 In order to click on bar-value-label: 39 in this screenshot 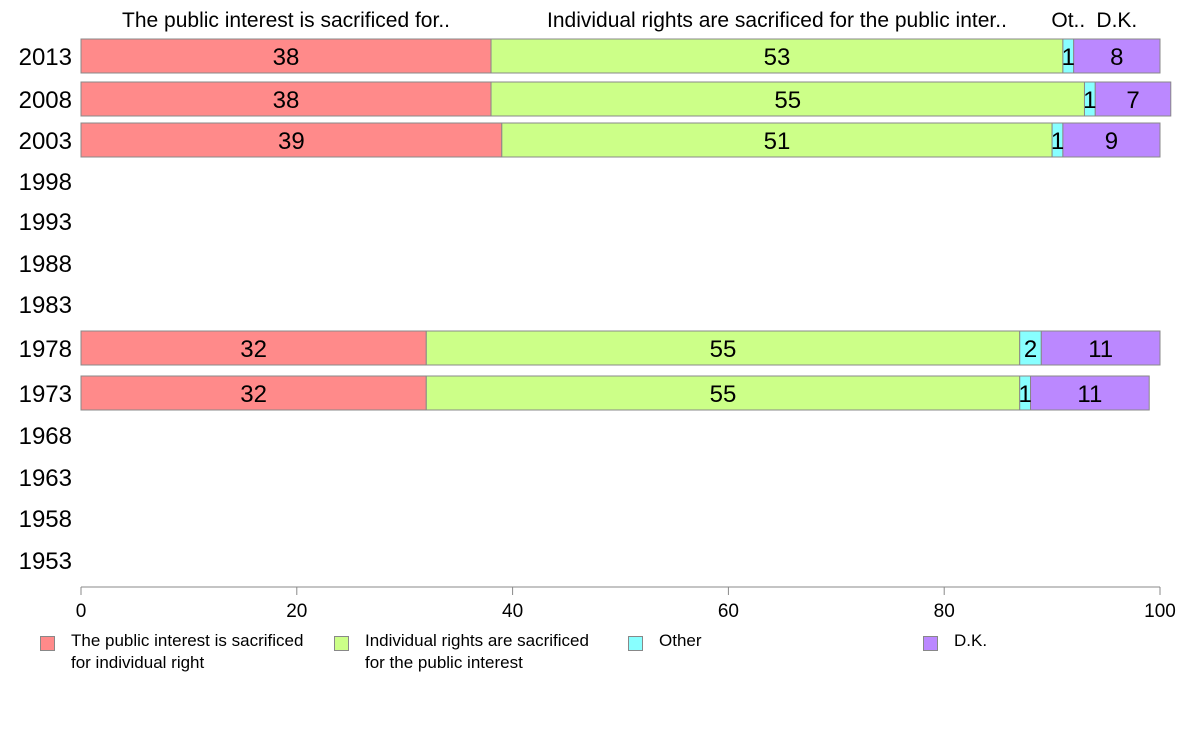, I will do `click(291, 141)`.